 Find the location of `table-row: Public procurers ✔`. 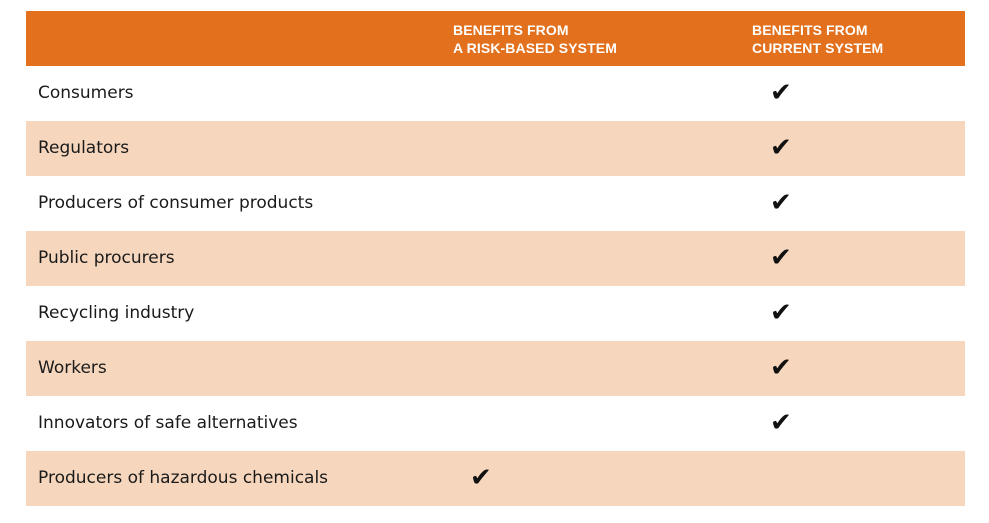

table-row: Public procurers ✔ is located at coordinates (495, 258).